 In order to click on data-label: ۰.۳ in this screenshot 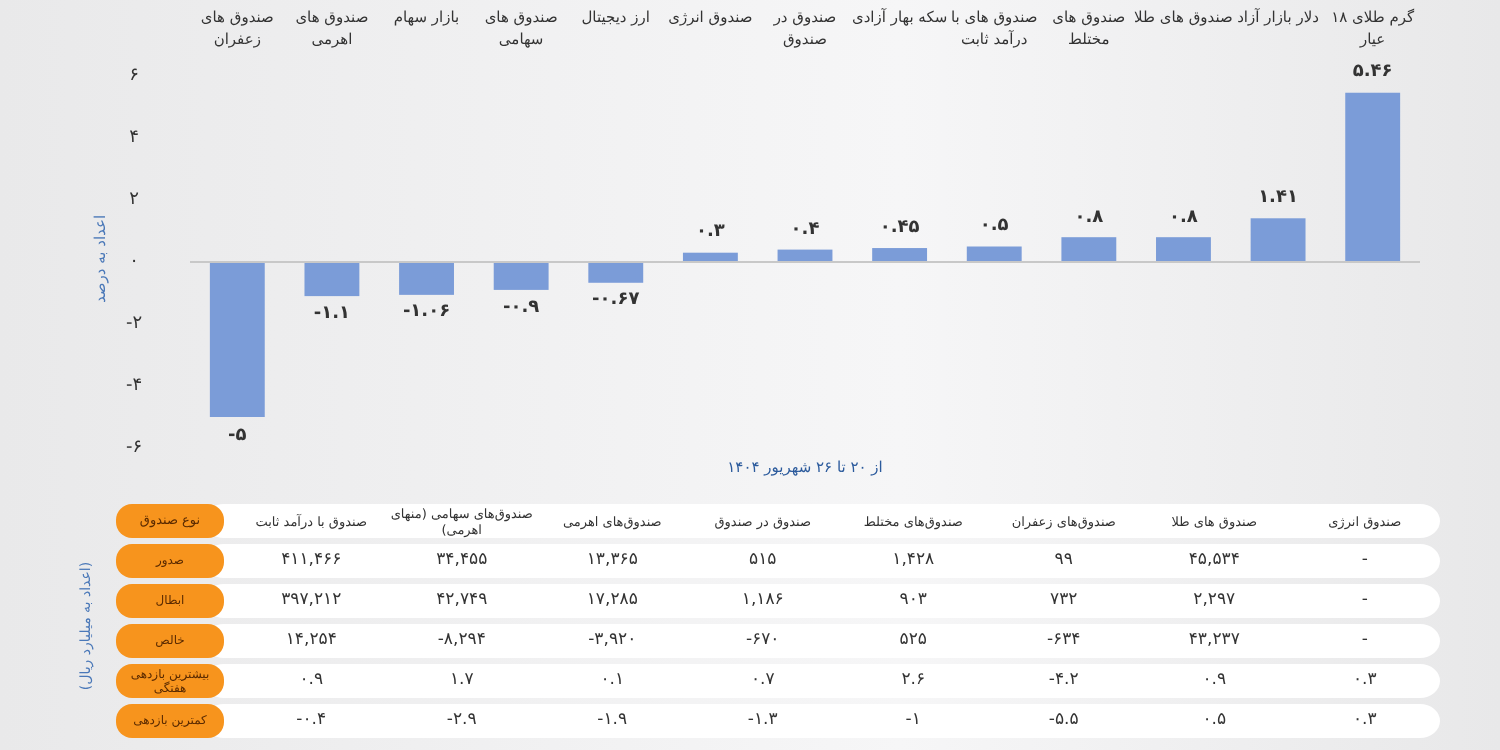, I will do `click(710, 233)`.